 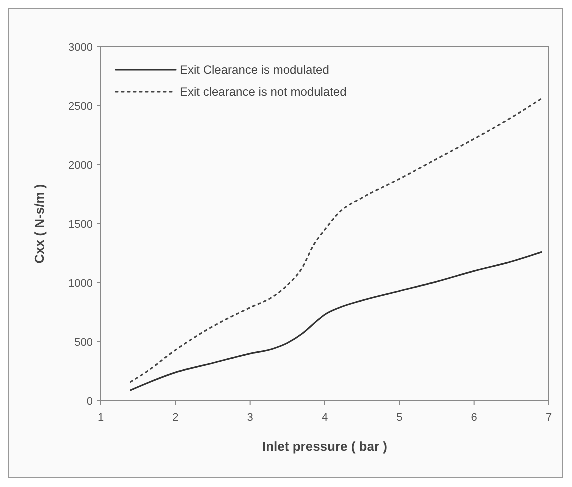 I want to click on y-tick-label: 1000, so click(x=80, y=284).